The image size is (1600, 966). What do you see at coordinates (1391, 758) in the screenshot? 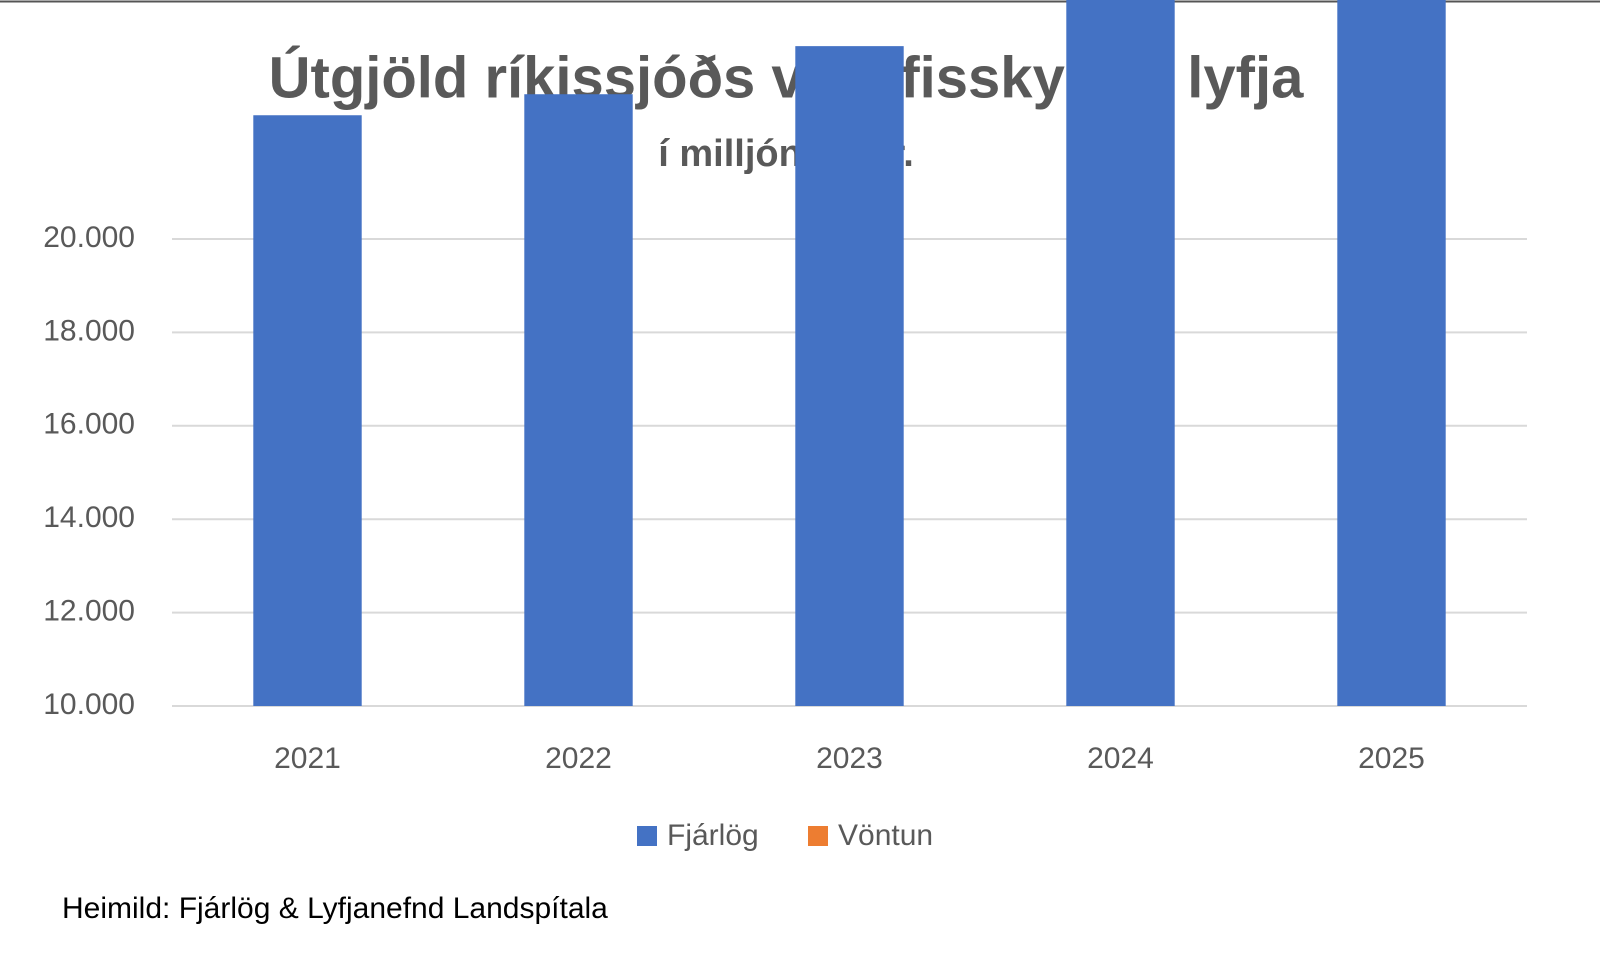
I see `x-tick-label: 2025` at bounding box center [1391, 758].